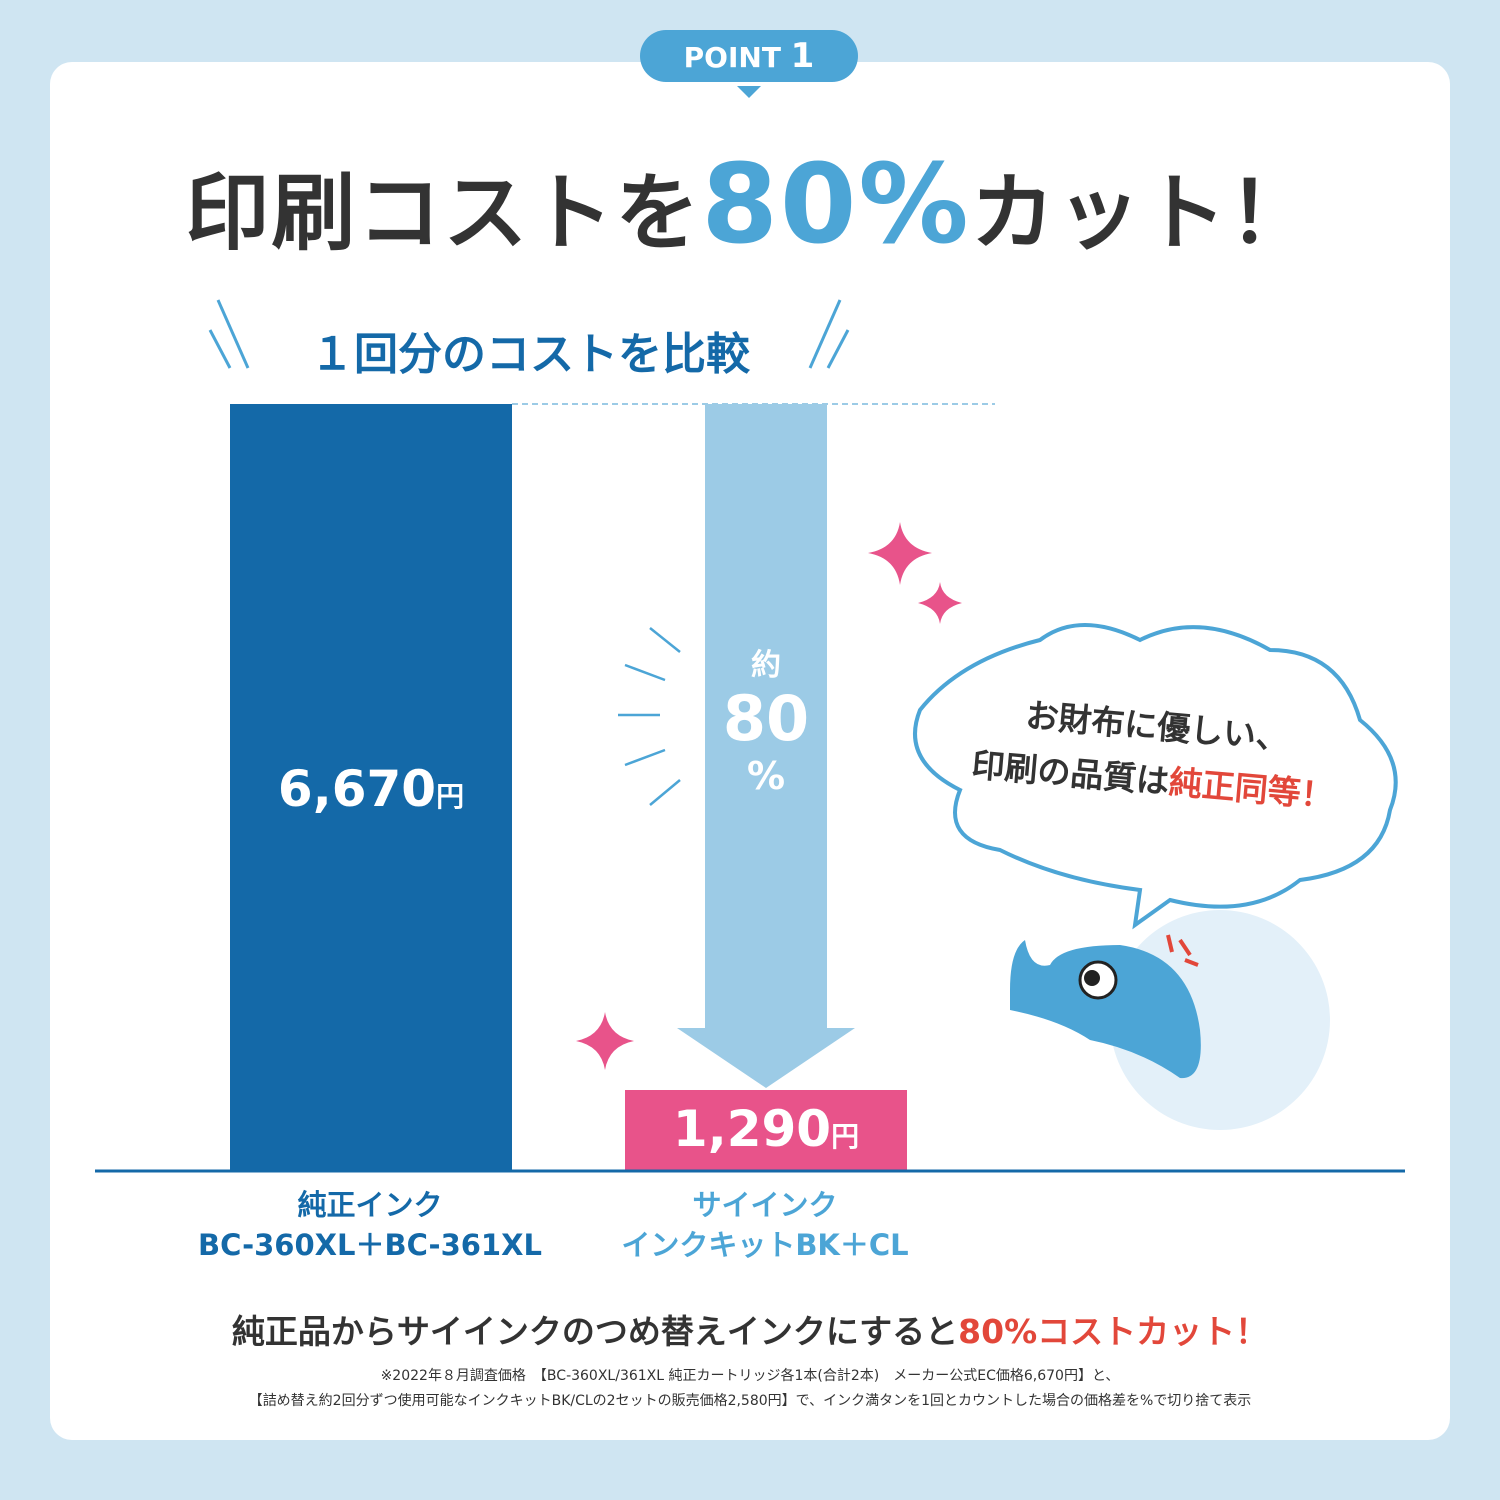 Image resolution: width=1500 pixels, height=1500 pixels. Describe the element at coordinates (370, 1245) in the screenshot. I see `x-label-line: BC-360XL＋BC-361XL` at that location.